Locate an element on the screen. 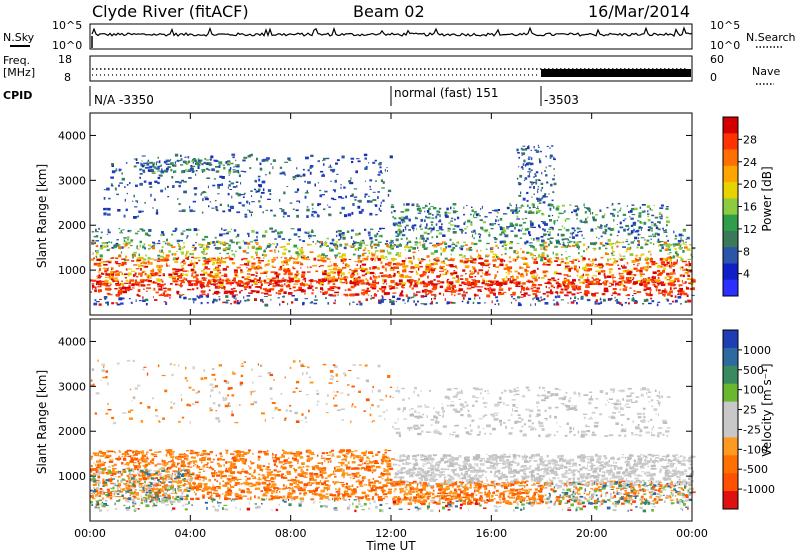  power-ytick-label-3000: 3000 is located at coordinates (72, 180).